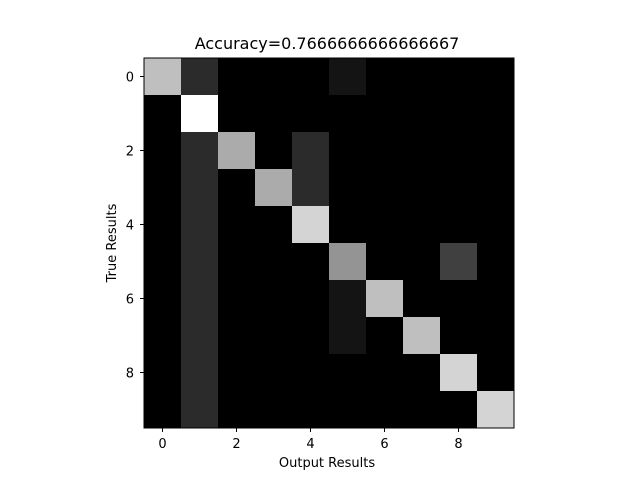 This screenshot has width=640, height=480. What do you see at coordinates (496, 188) in the screenshot?
I see `heatmap-cell-r3-c9` at bounding box center [496, 188].